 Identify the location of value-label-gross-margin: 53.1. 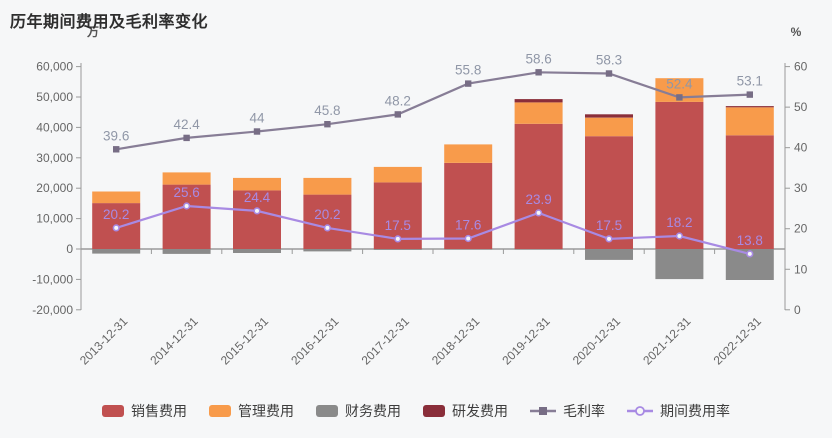
(750, 81).